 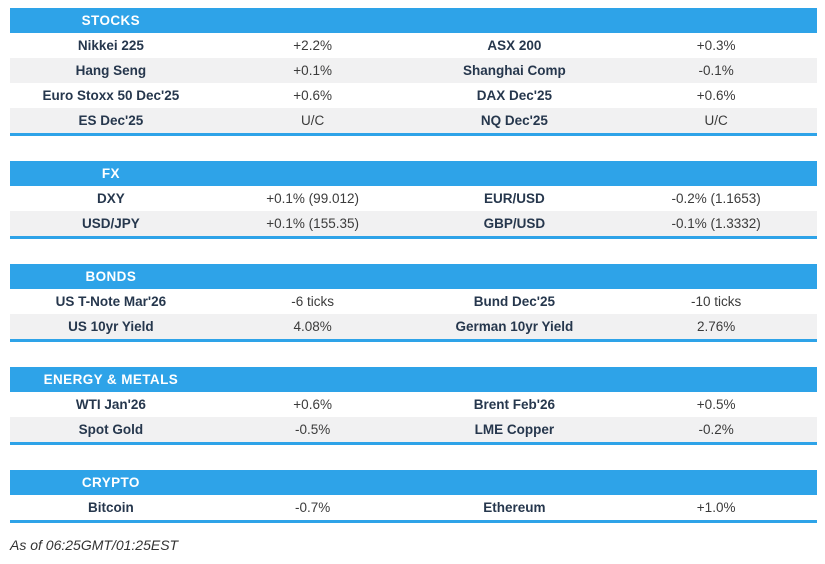 I want to click on as-of-timestamp: As of 06:25GMT/01:25EST, so click(x=94, y=545).